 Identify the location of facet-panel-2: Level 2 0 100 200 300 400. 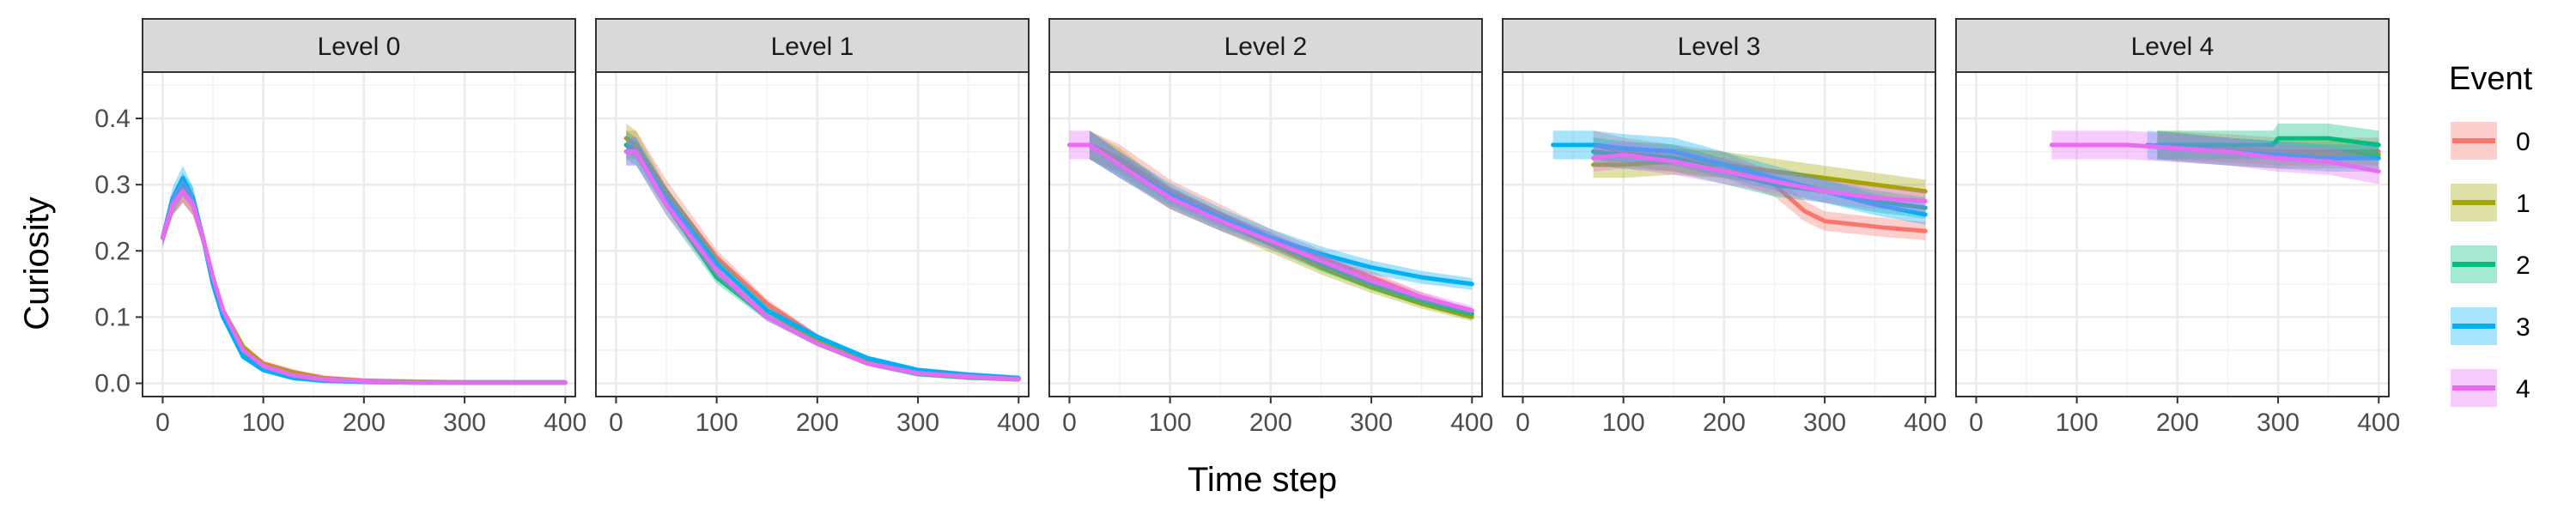
(1270, 227).